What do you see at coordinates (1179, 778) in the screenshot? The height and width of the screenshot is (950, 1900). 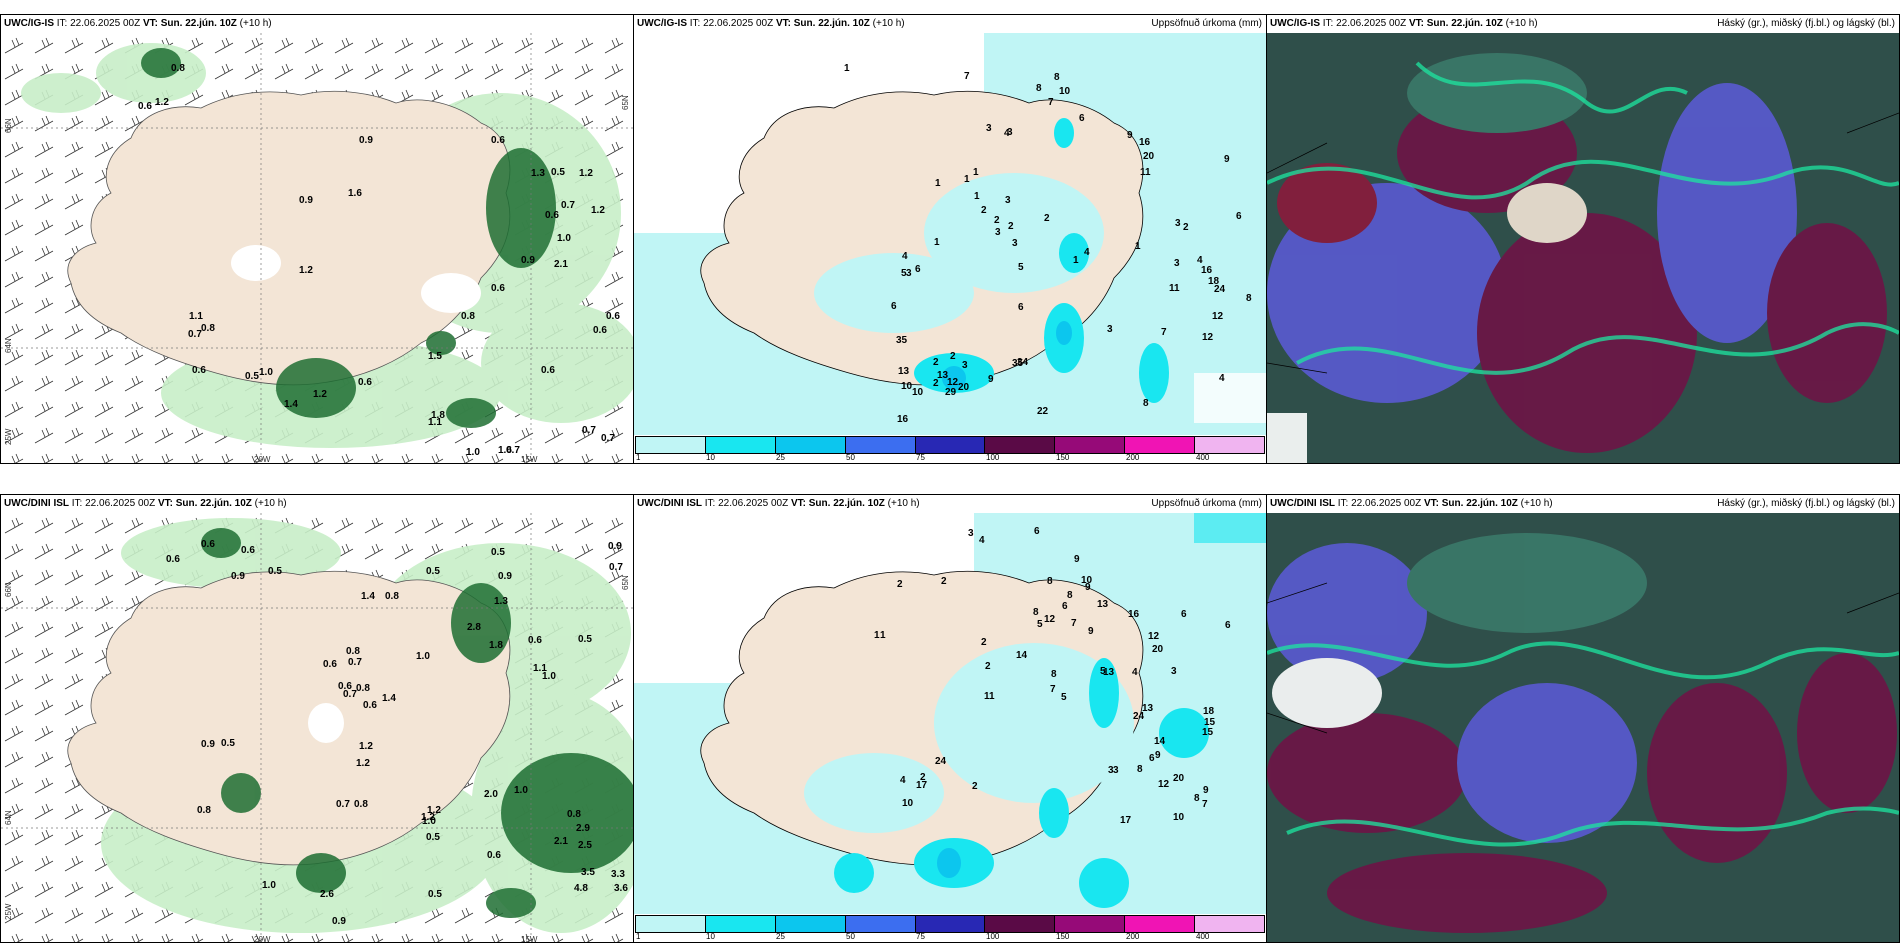 I see `map-value-label: 20` at bounding box center [1179, 778].